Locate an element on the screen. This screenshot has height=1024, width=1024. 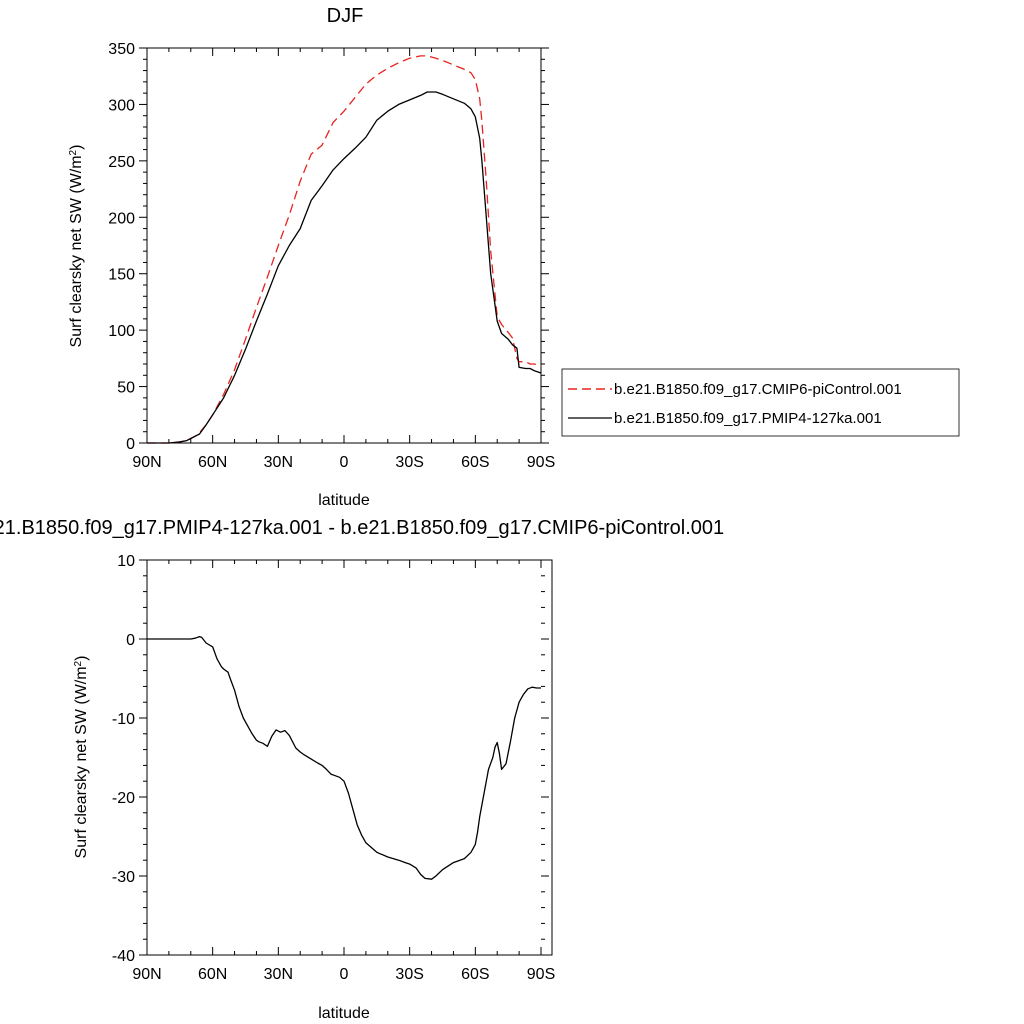
chart-top-y-axis-label: Surf clearsky net SW (W/m2) is located at coordinates (77, 246).